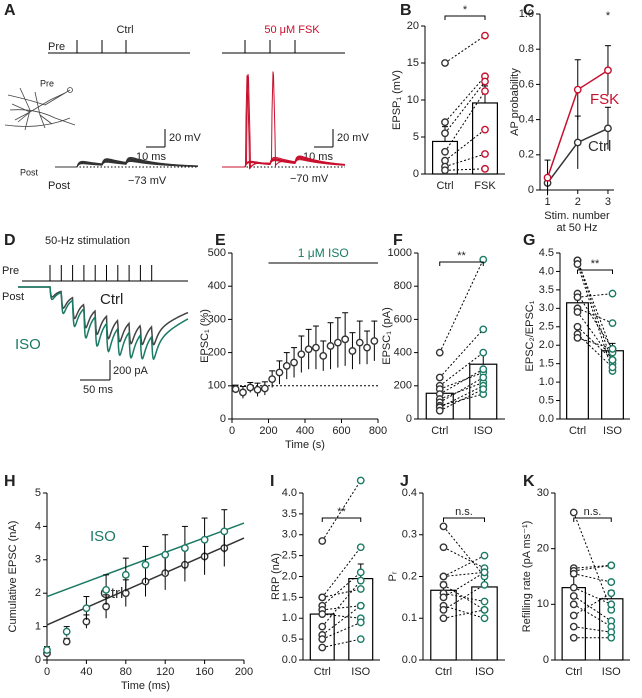 Image resolution: width=642 pixels, height=698 pixels. Describe the element at coordinates (289, 639) in the screenshot. I see `y-tick-label: 0.5` at that location.